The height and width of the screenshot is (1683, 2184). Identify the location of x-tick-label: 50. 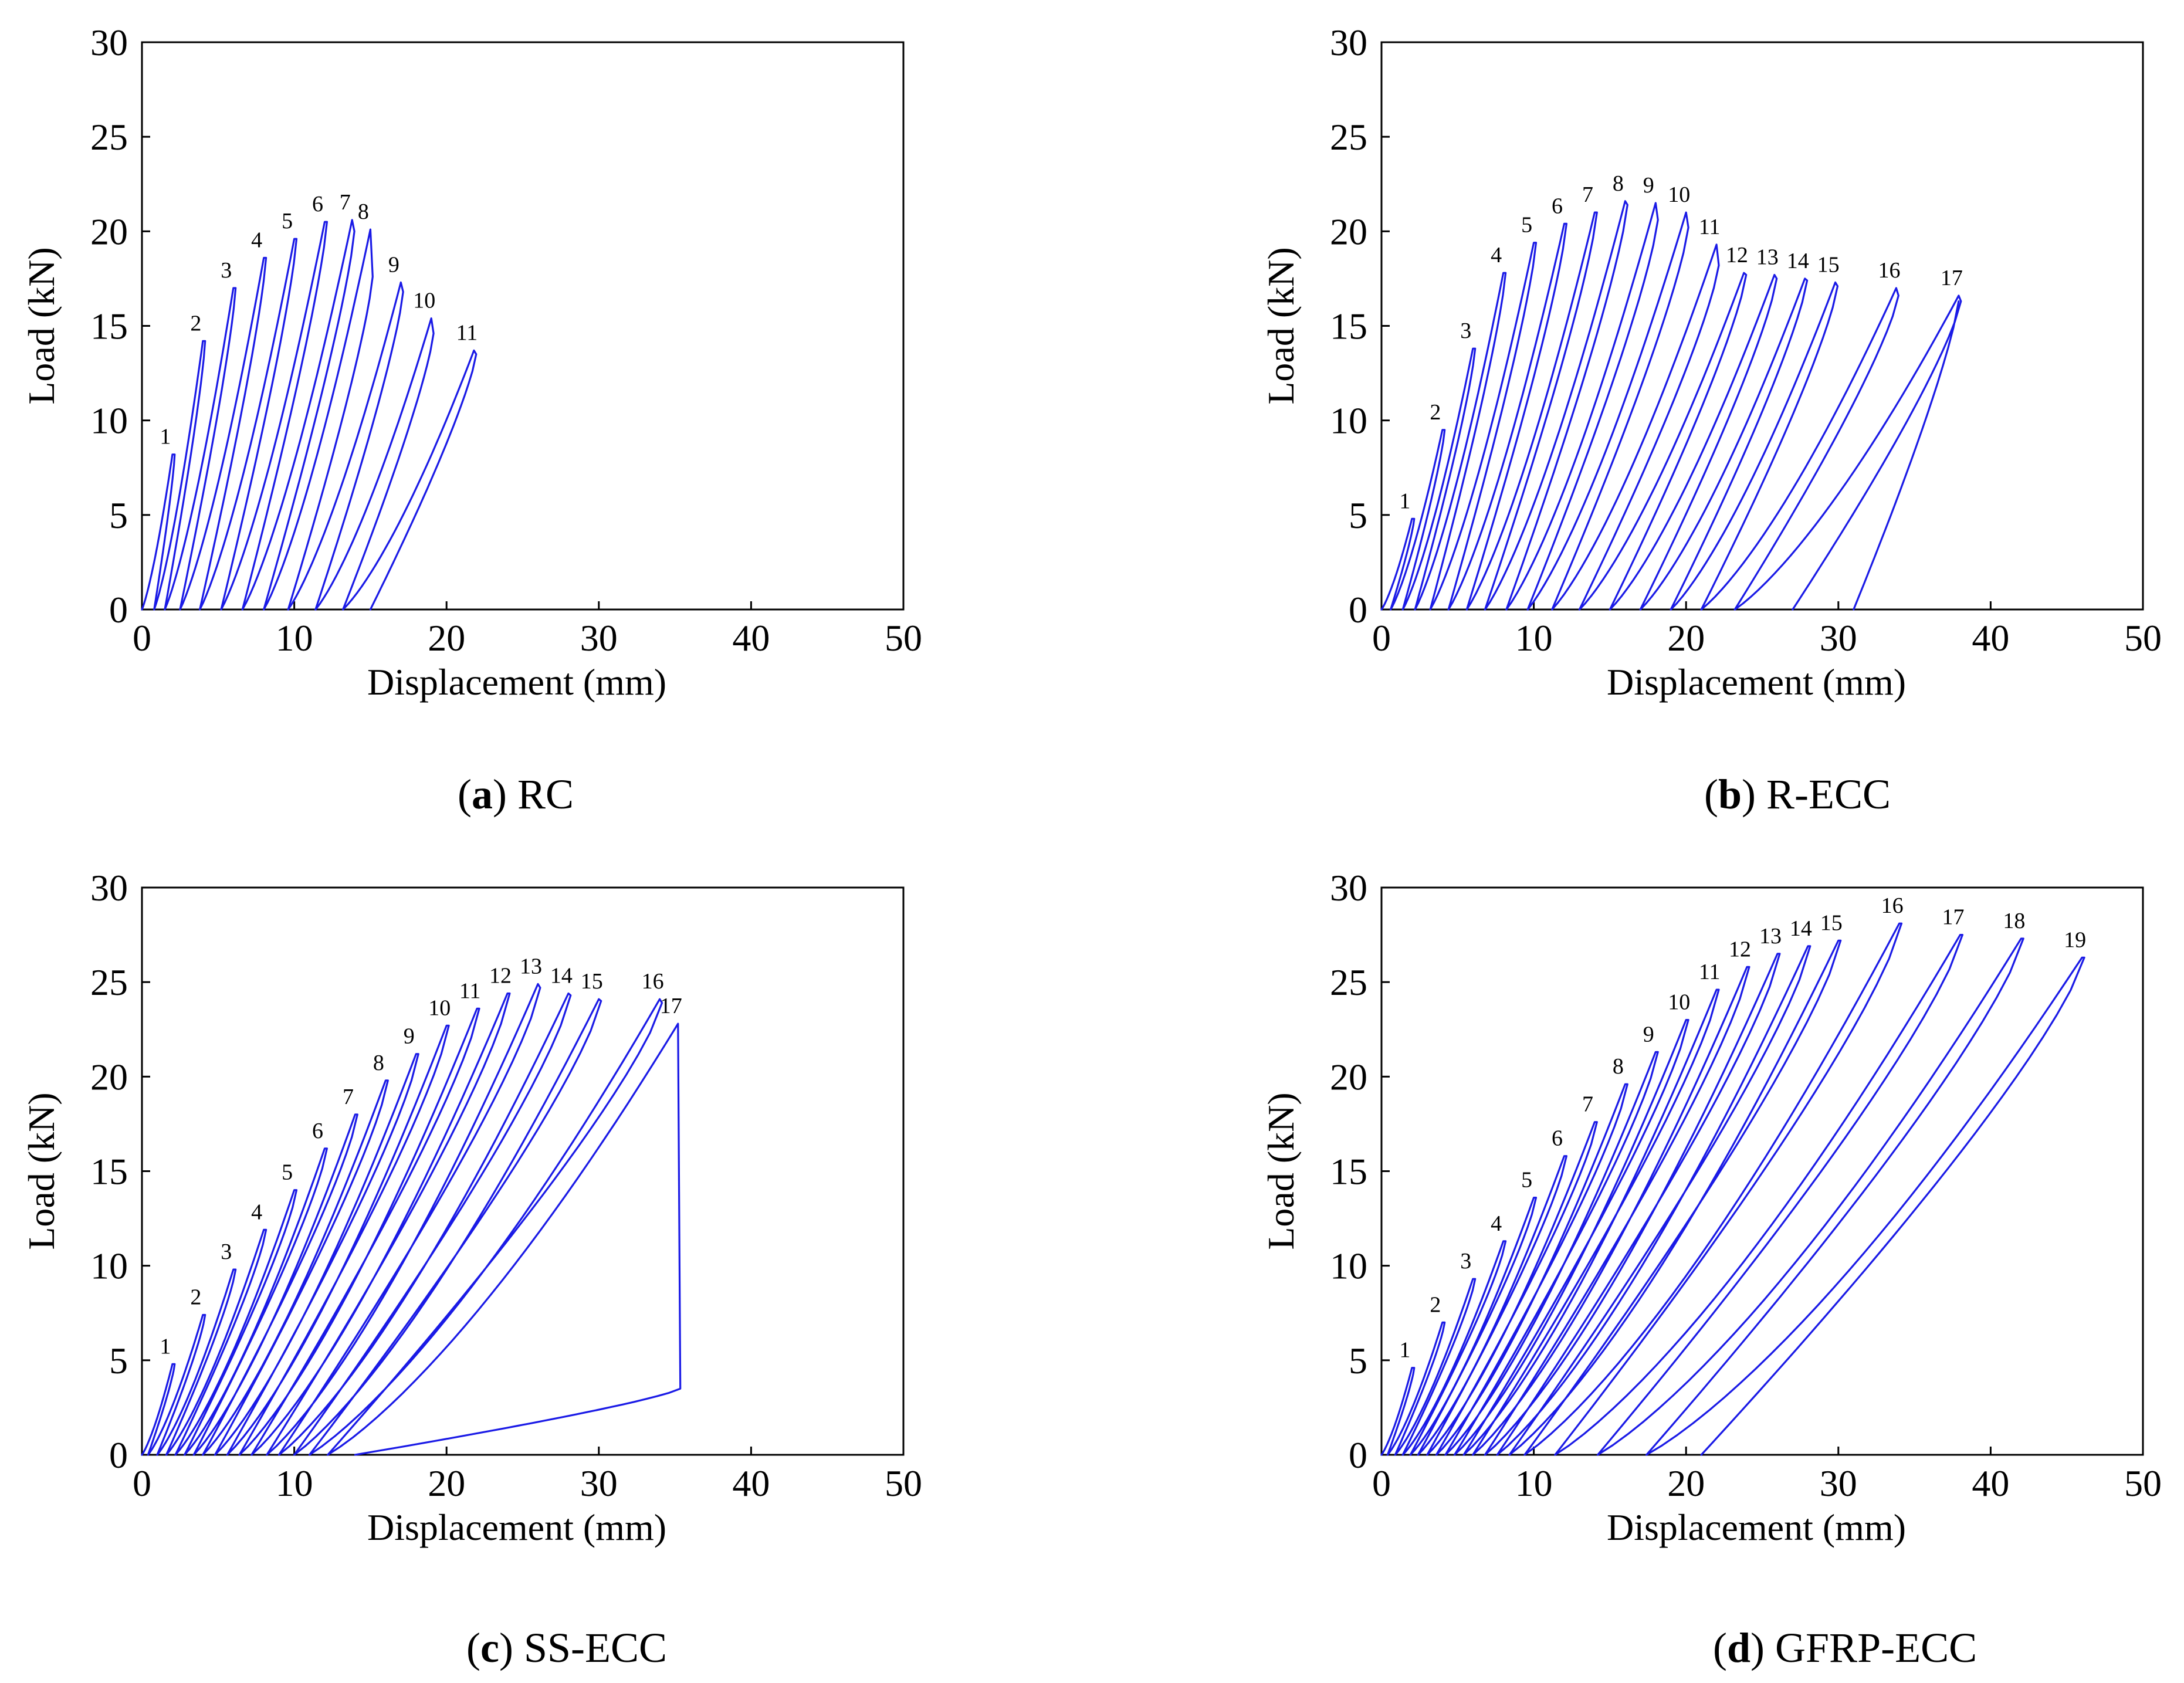
(903, 638).